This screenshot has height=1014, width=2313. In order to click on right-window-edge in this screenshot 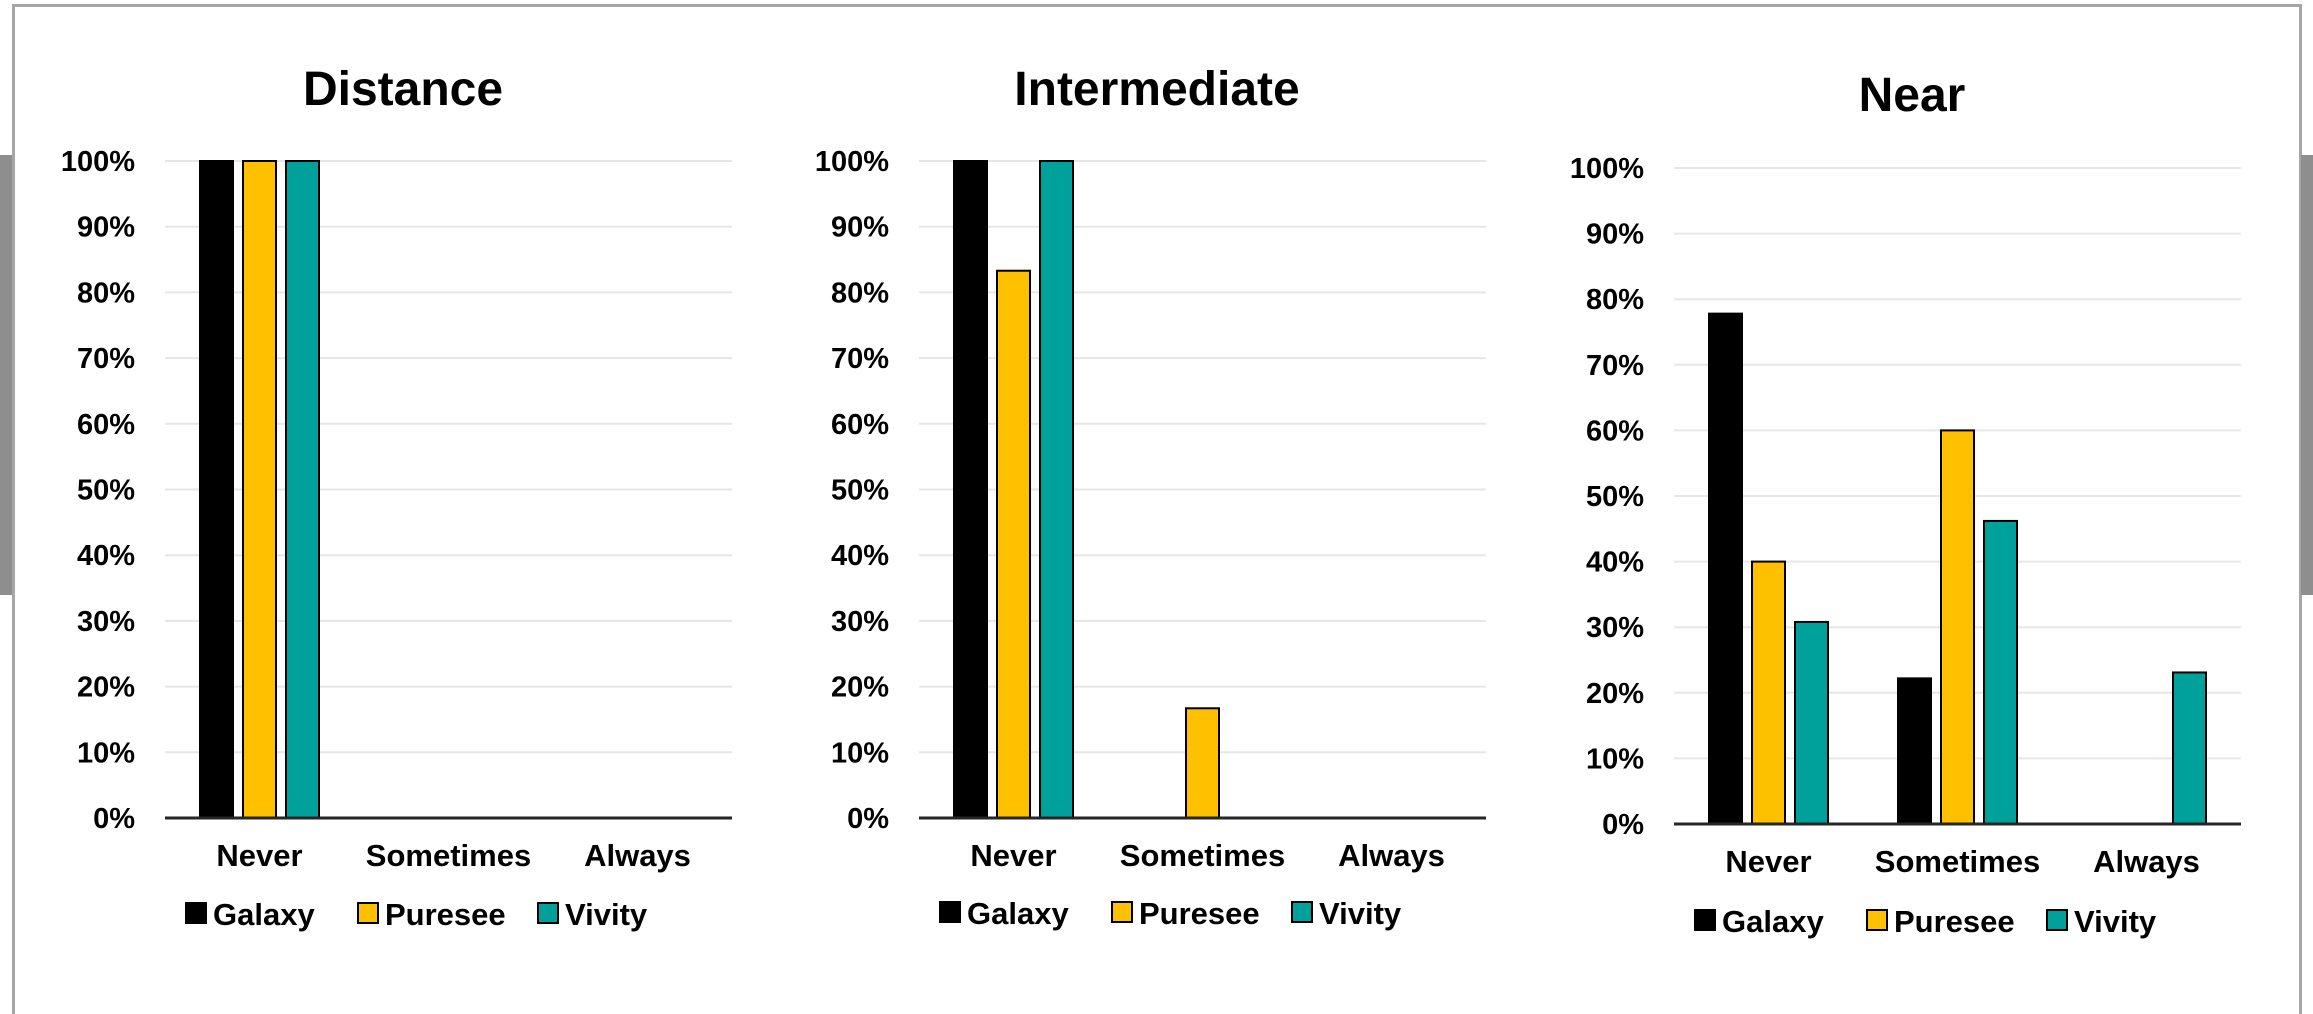, I will do `click(2307, 375)`.